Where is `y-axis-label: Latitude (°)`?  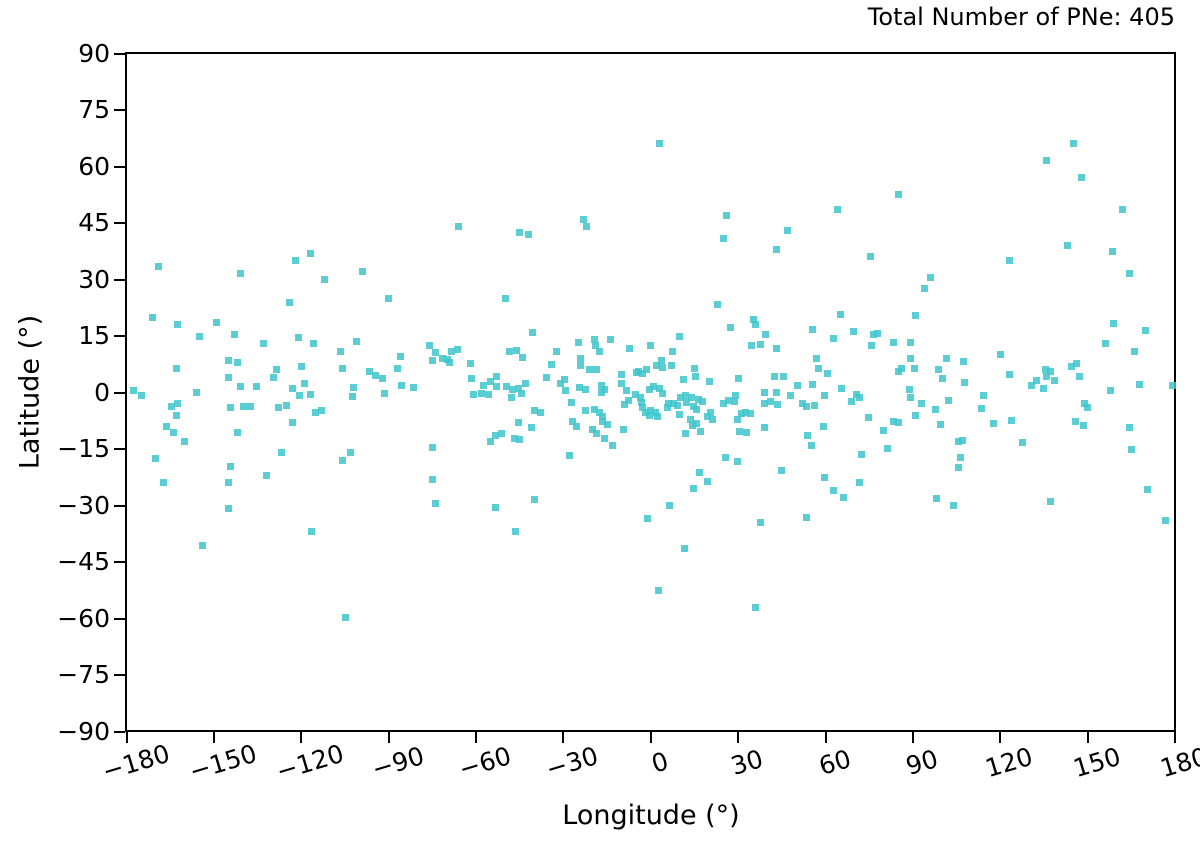 y-axis-label: Latitude (°) is located at coordinates (30, 392).